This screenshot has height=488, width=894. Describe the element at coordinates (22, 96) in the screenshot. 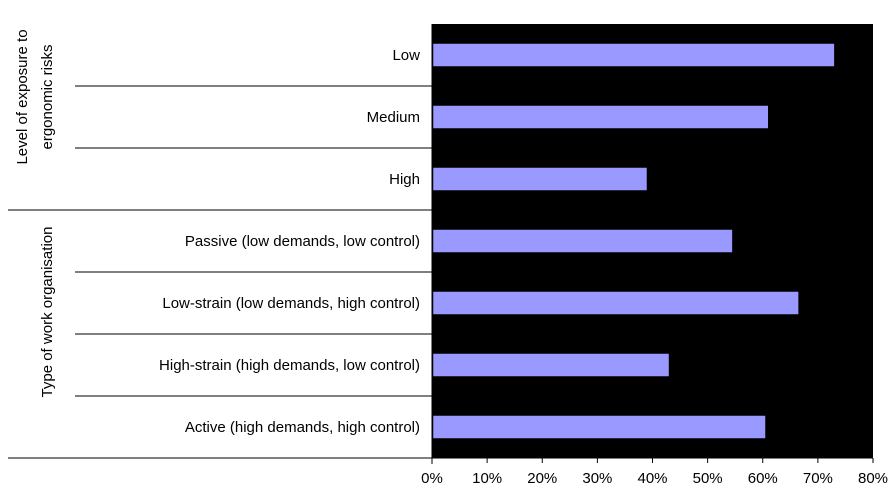

I see `group-label: Level of exposure to` at that location.